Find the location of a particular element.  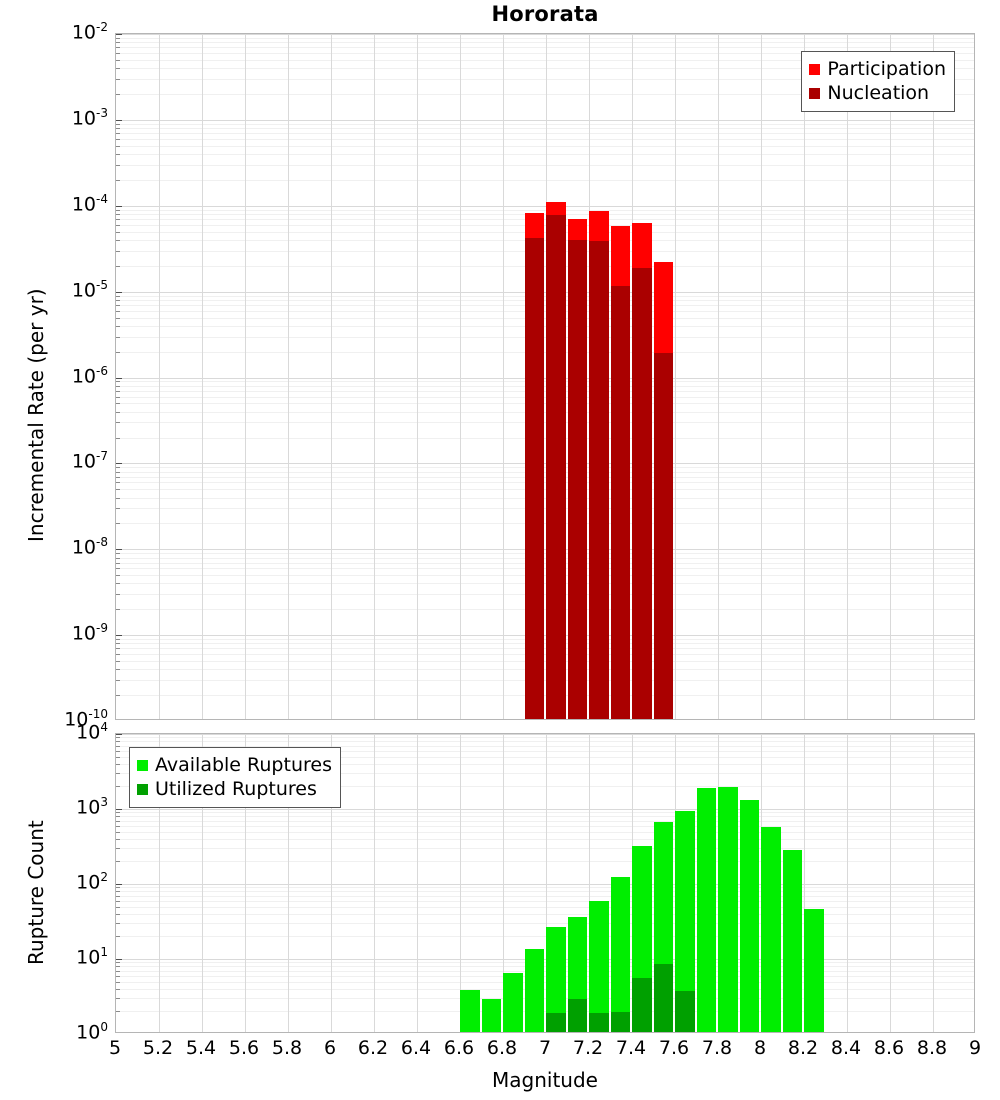

x-tick-label: 6.6 is located at coordinates (459, 1048).